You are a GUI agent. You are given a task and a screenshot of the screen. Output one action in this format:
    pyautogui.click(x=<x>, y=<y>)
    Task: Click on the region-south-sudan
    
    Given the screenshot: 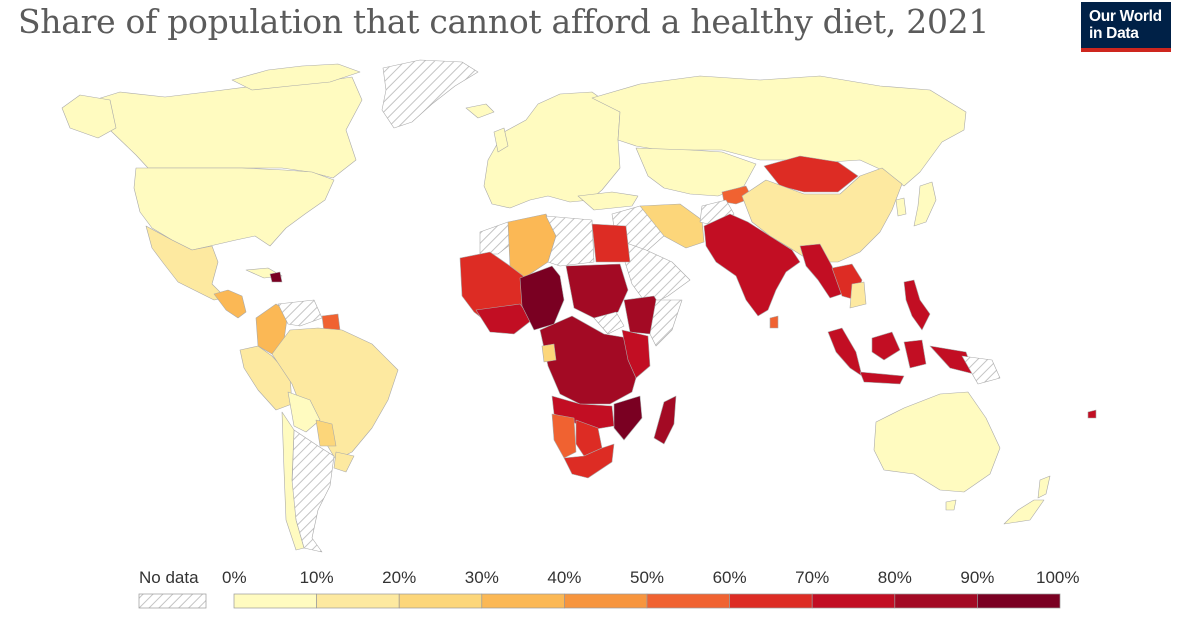 What is the action you would take?
    pyautogui.click(x=609, y=323)
    